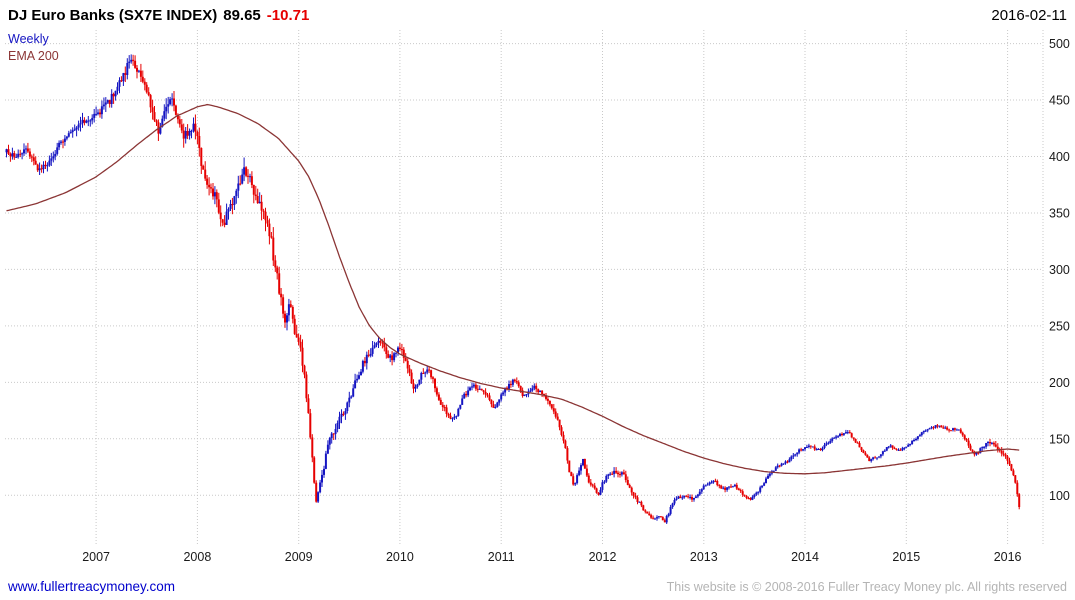  I want to click on x-axis-label: 2012, so click(603, 557).